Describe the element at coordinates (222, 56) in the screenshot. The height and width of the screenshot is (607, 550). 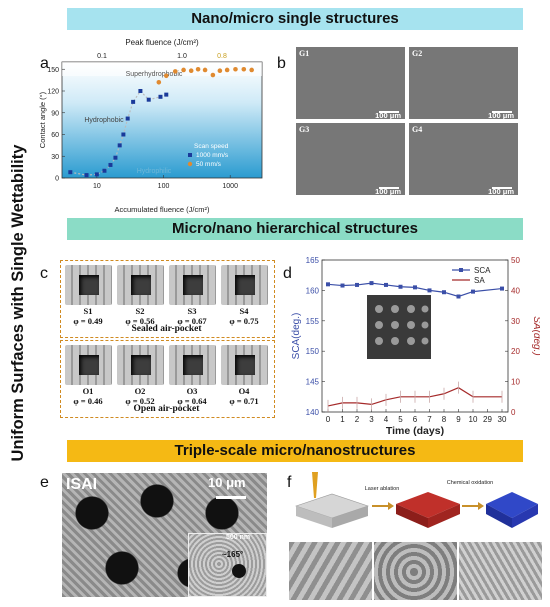
I see `chart-a-top-tick: 0.8` at that location.